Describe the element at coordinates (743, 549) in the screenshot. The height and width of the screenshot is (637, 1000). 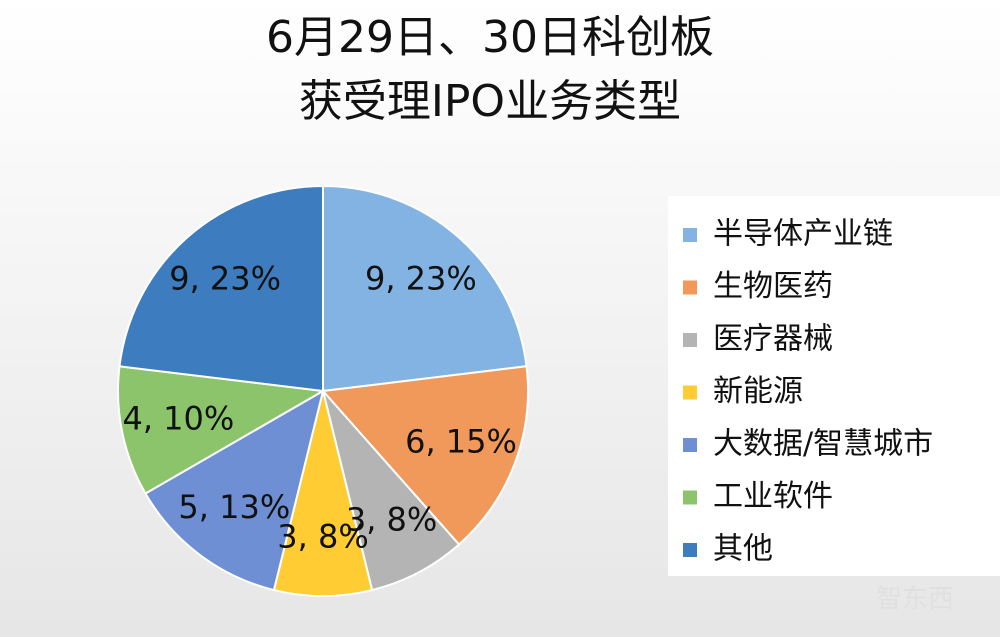
I see `legend-label: 其他` at that location.